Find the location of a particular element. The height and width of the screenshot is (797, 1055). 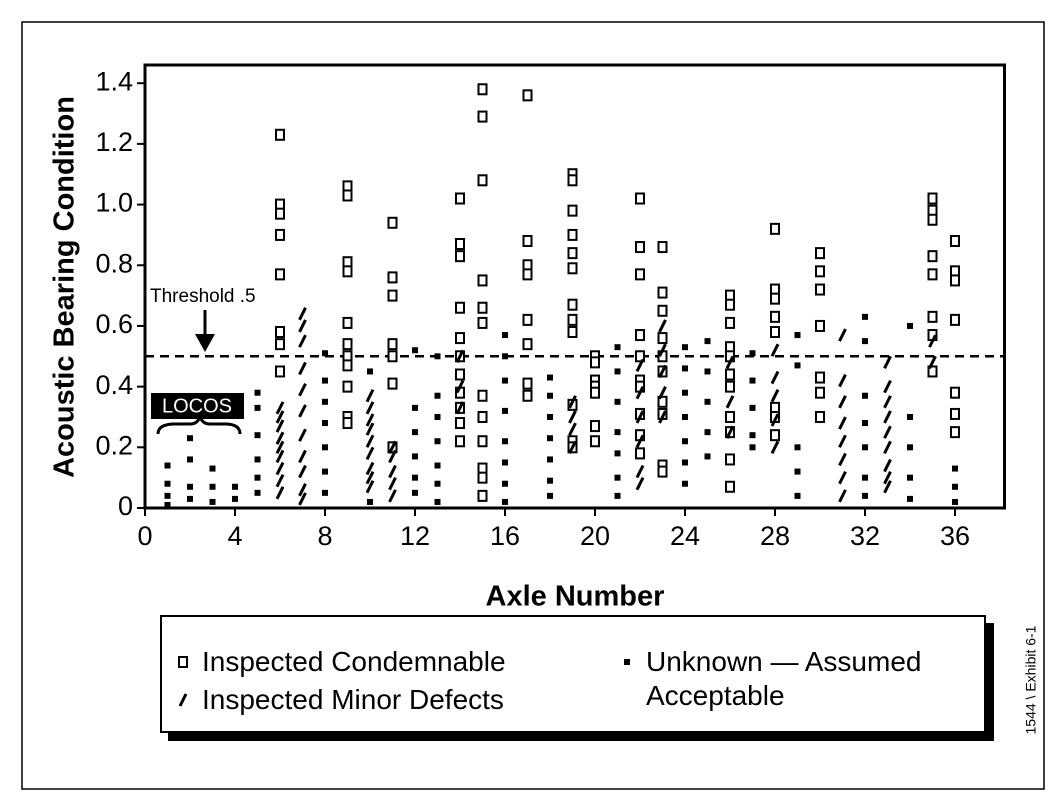

legend-label: Inspected Condemnable is located at coordinates (354, 661).